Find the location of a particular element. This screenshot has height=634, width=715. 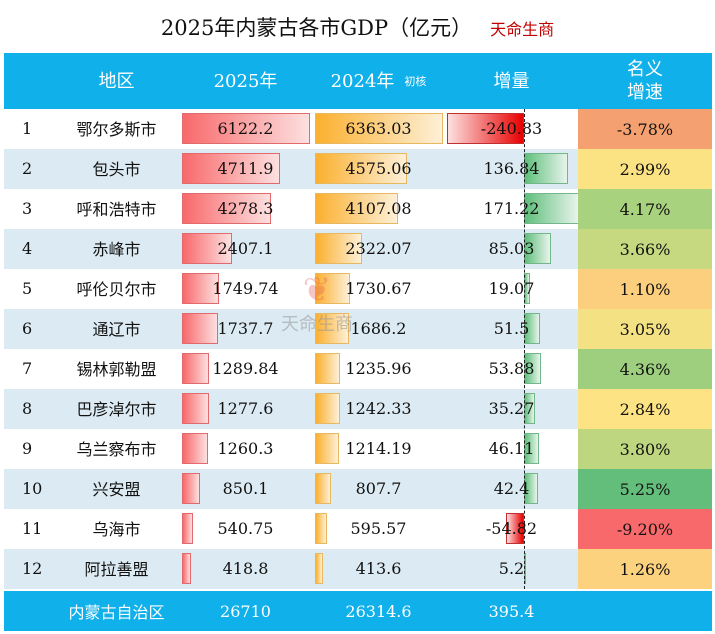

value-2025: 6122.2 is located at coordinates (245, 128).